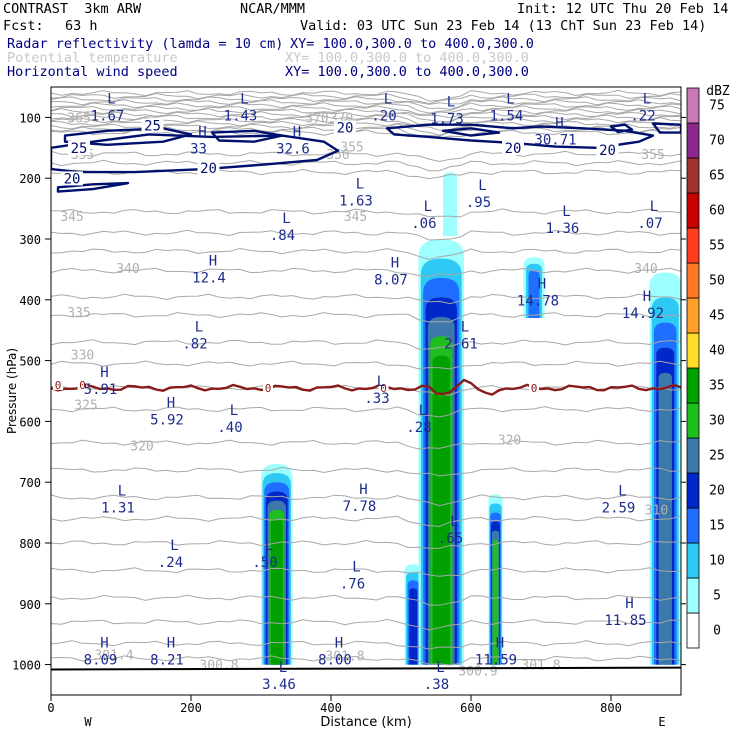 This screenshot has height=740, width=740. Describe the element at coordinates (360, 507) in the screenshot. I see `extremum-value: 7.78` at that location.